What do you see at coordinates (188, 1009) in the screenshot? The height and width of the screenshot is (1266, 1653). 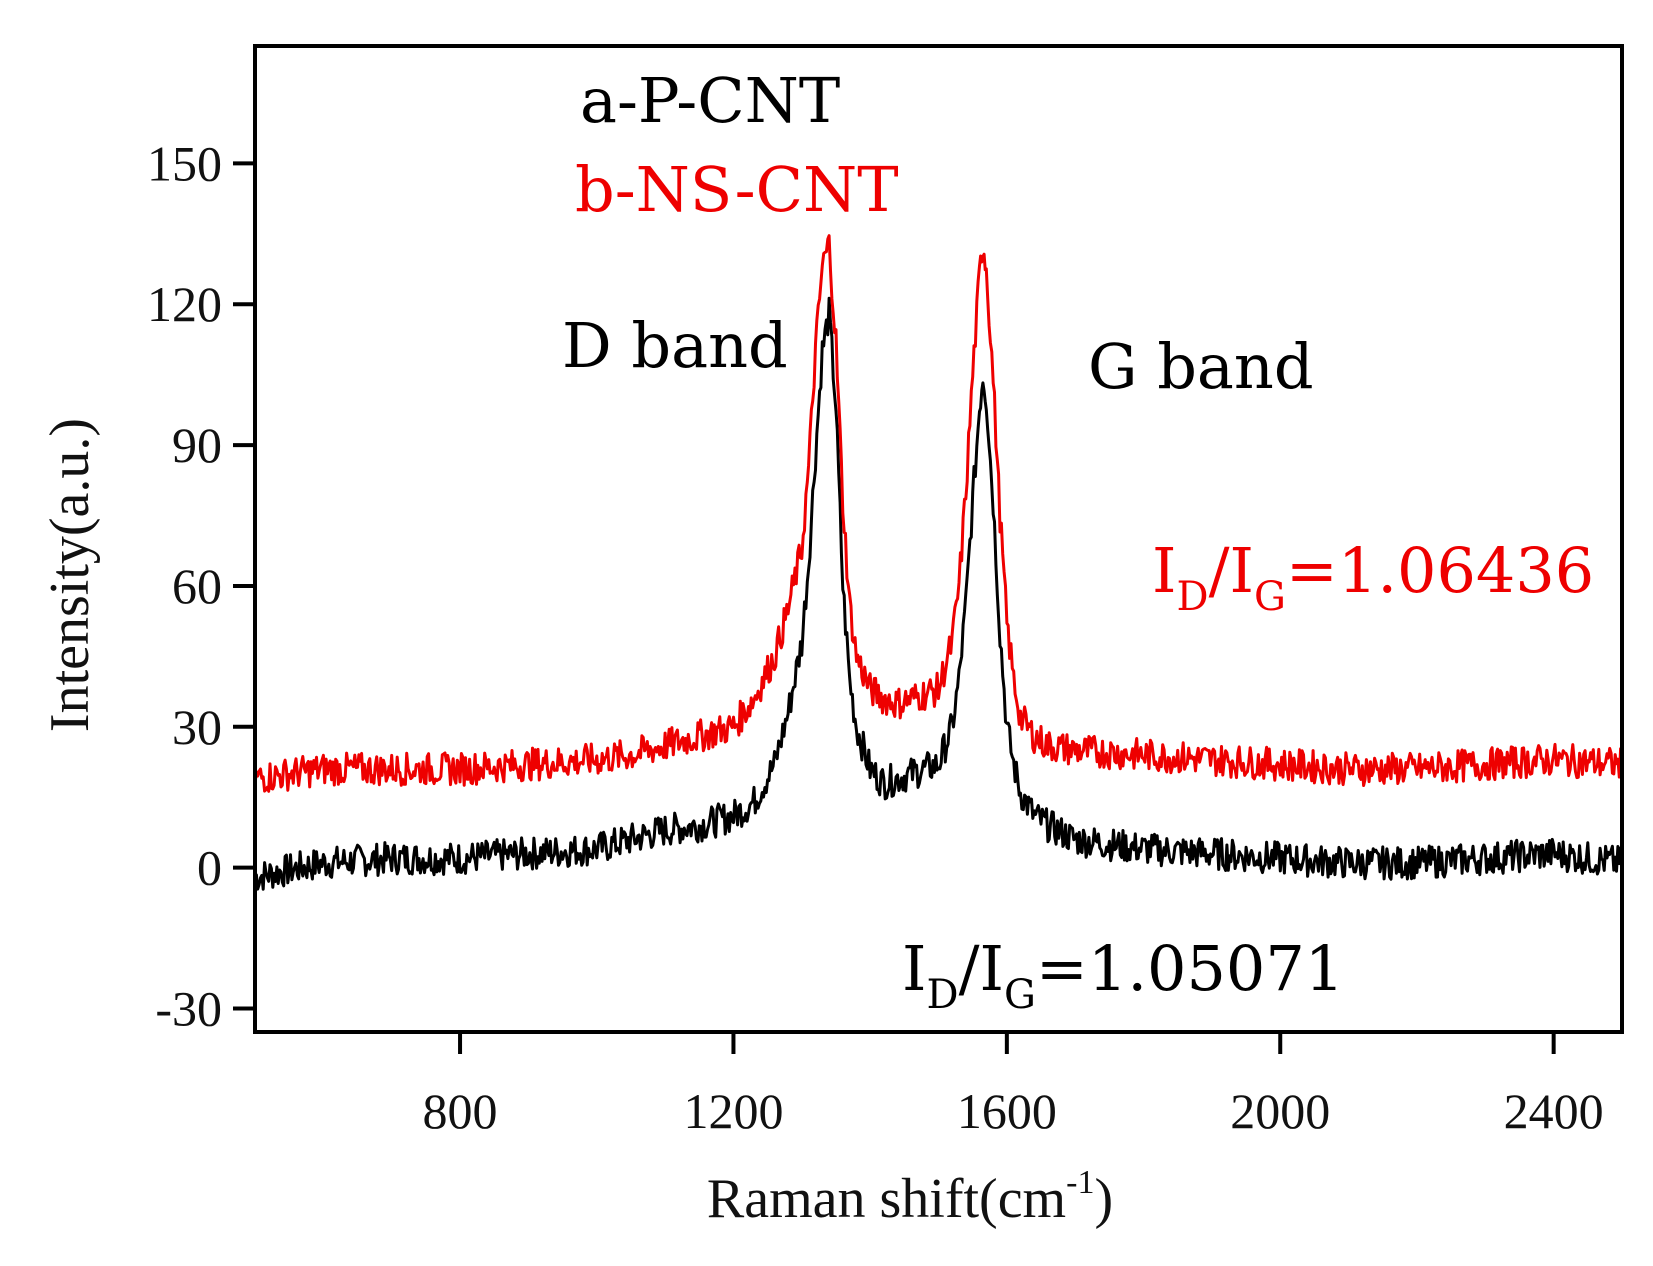 I see `y-tick-label--30: -30` at bounding box center [188, 1009].